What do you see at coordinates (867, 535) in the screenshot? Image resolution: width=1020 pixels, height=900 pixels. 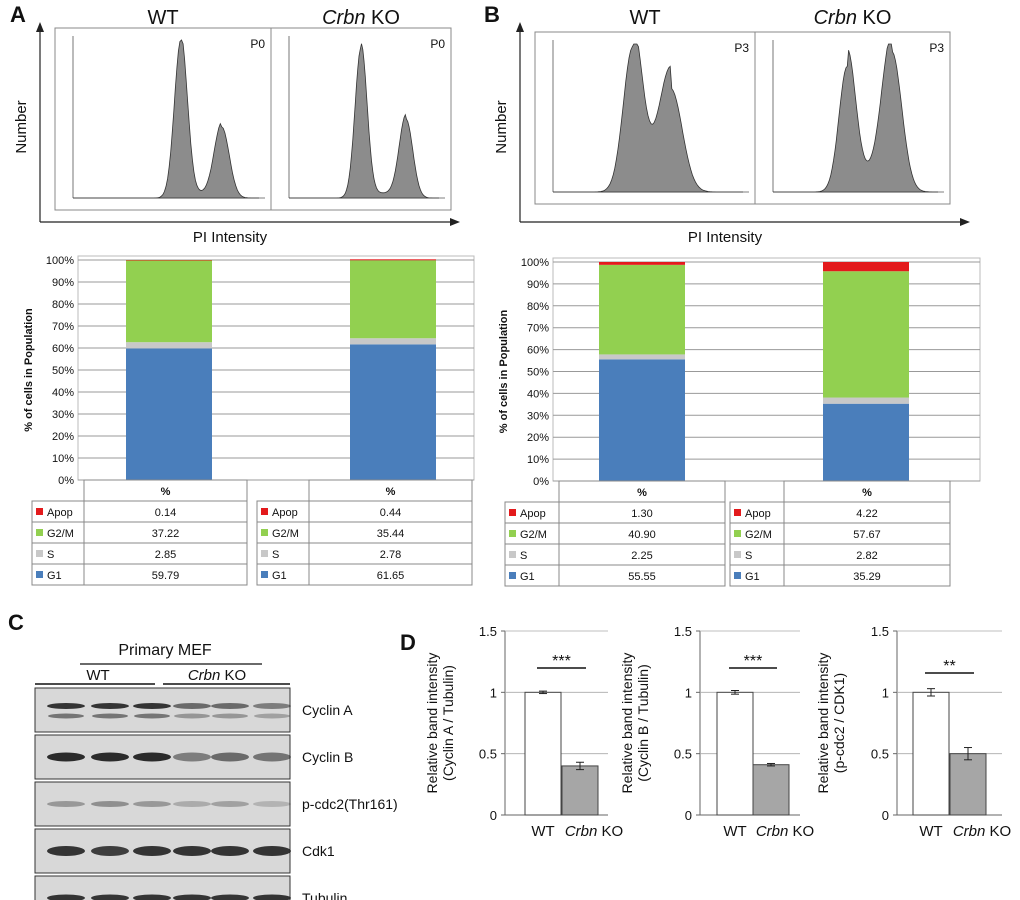 I see `table-value: 57.67` at bounding box center [867, 535].